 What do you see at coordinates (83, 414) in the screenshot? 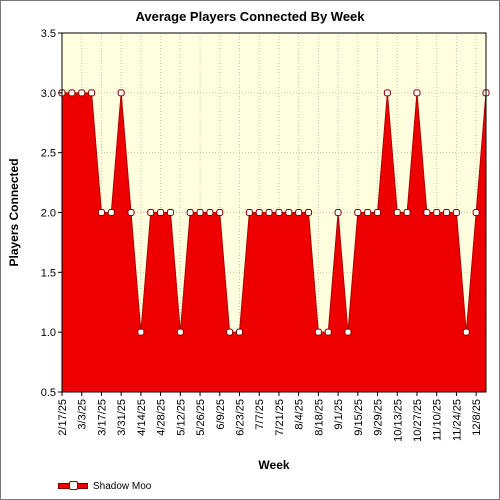
I see `x-tick-label: 3/3/25` at bounding box center [83, 414].